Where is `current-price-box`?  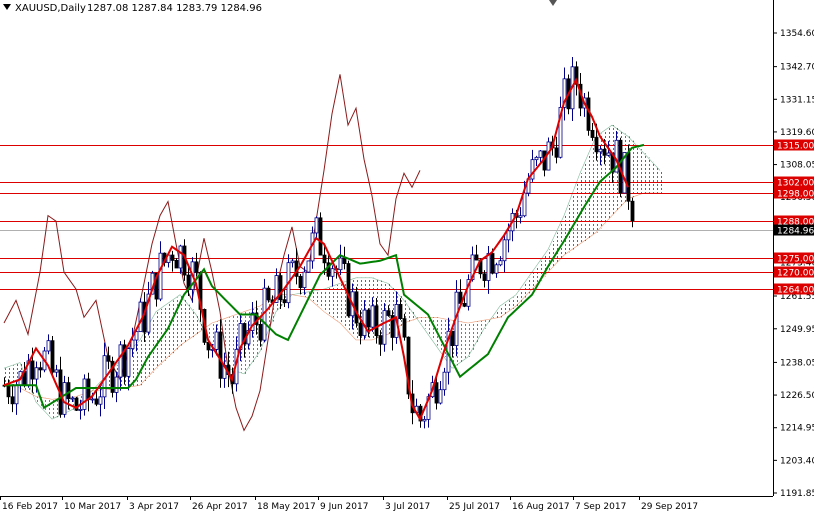
current-price-box is located at coordinates (794, 230).